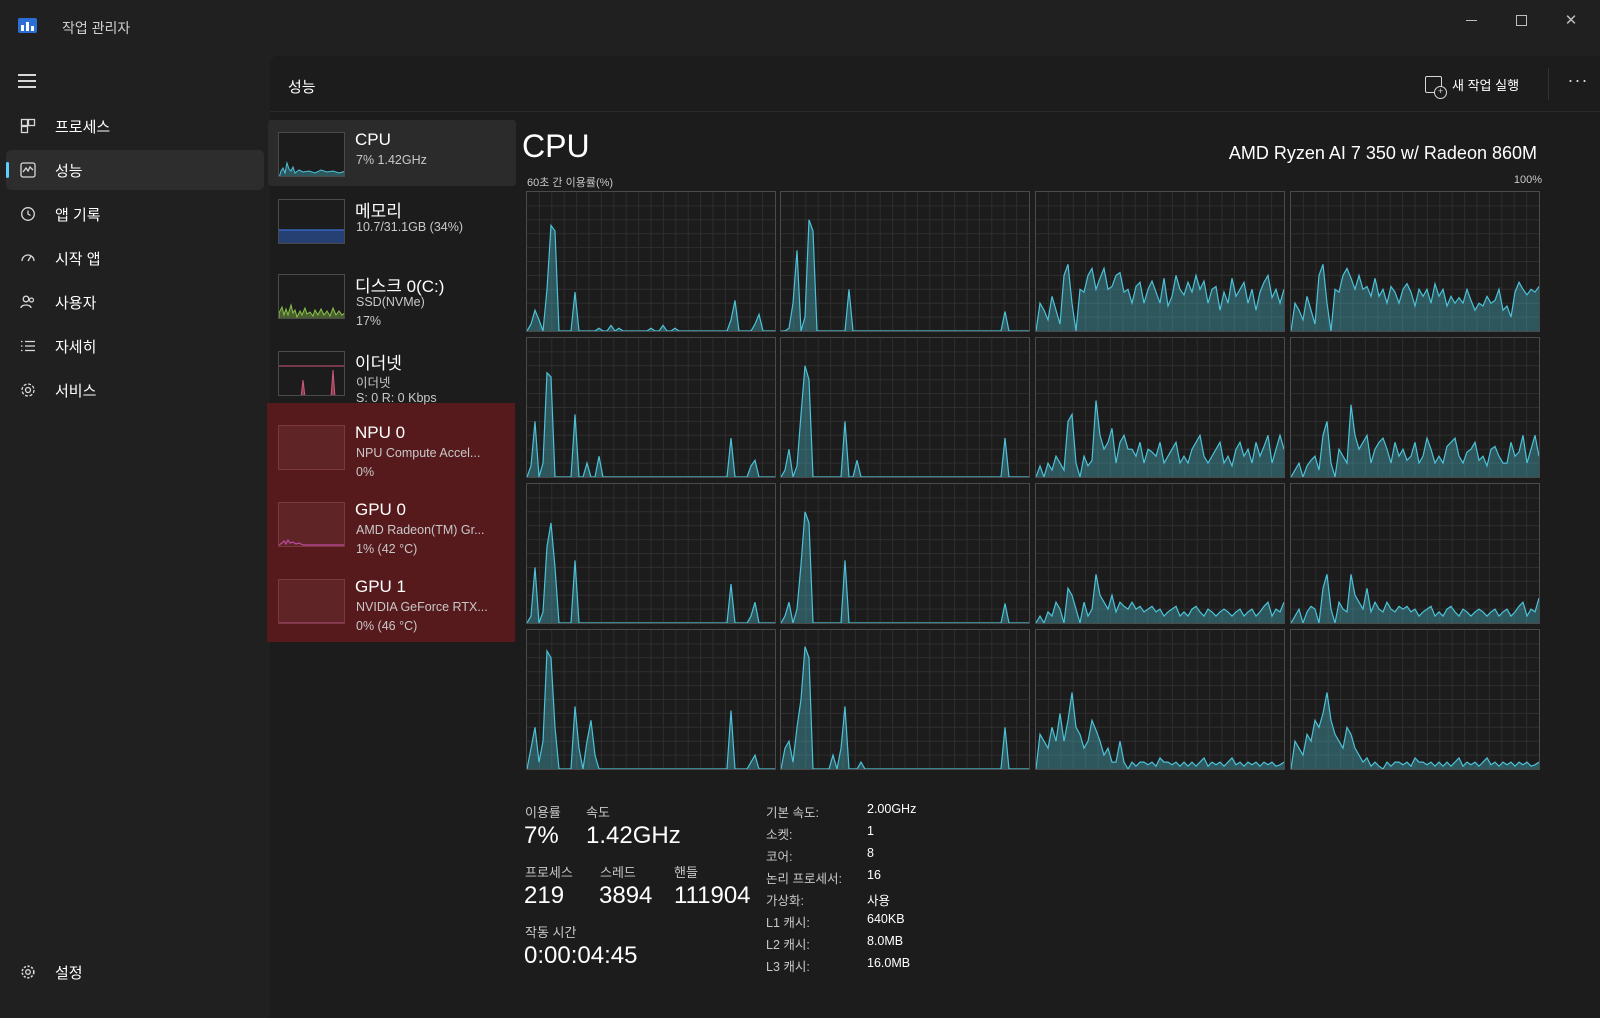 Image resolution: width=1600 pixels, height=1018 pixels. I want to click on device-item-npu-0: NPU 0 NPU Compute Accel... 0%, so click(392, 448).